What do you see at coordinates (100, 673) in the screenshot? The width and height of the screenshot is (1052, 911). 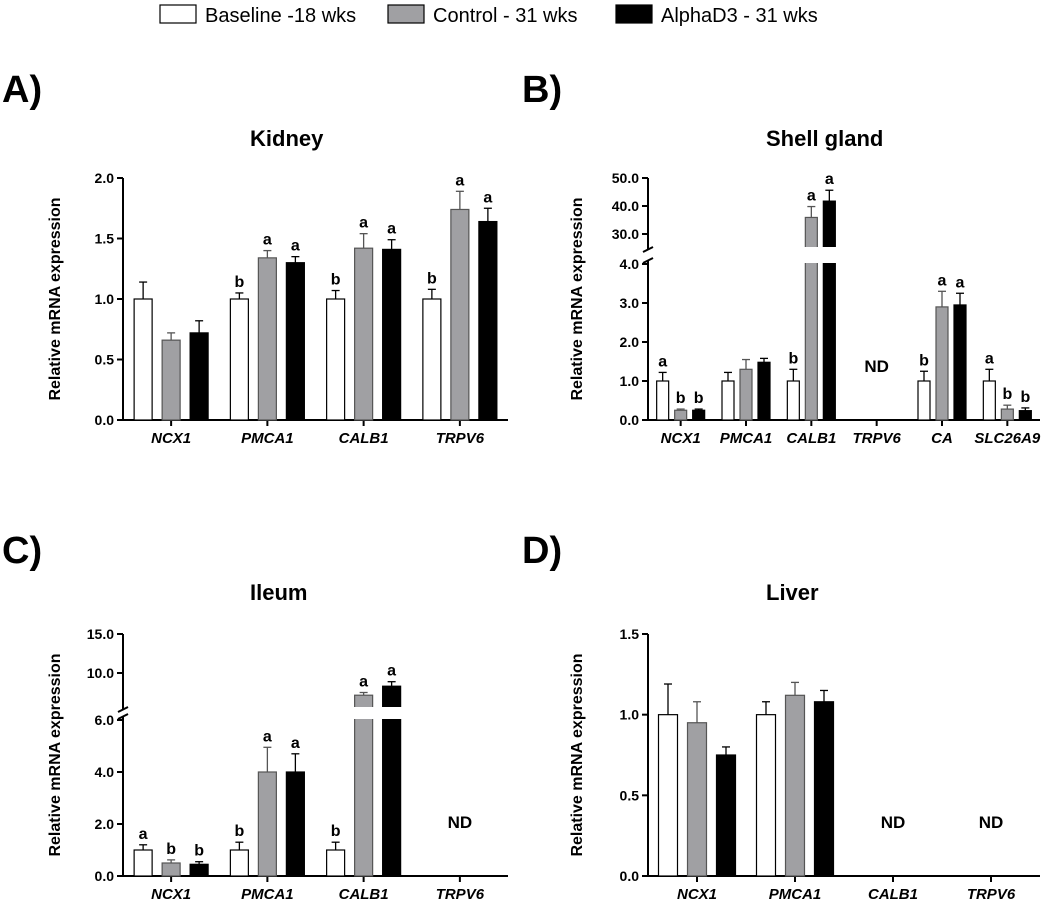 I see `y-tick-label: 10.0` at bounding box center [100, 673].